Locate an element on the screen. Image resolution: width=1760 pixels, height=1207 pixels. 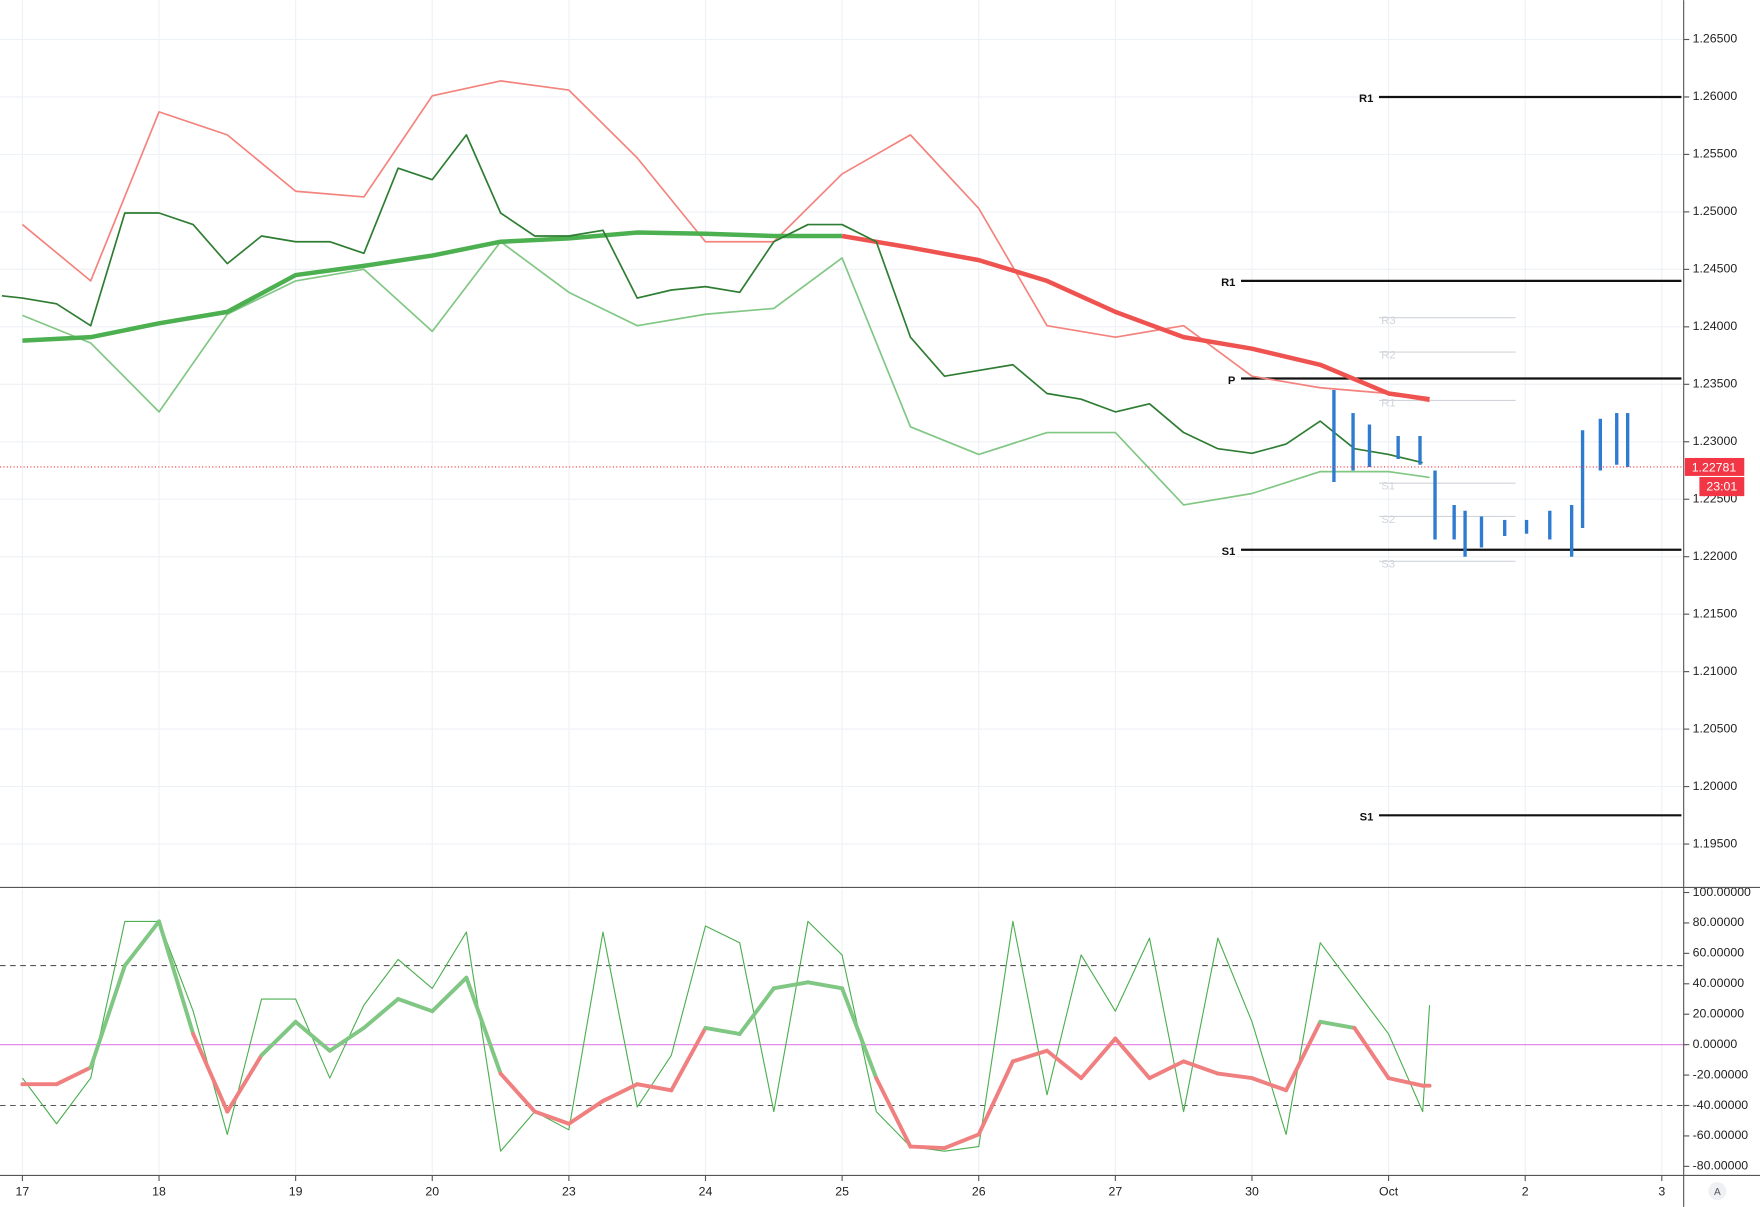
x-tick-label: 2 is located at coordinates (1525, 1191).